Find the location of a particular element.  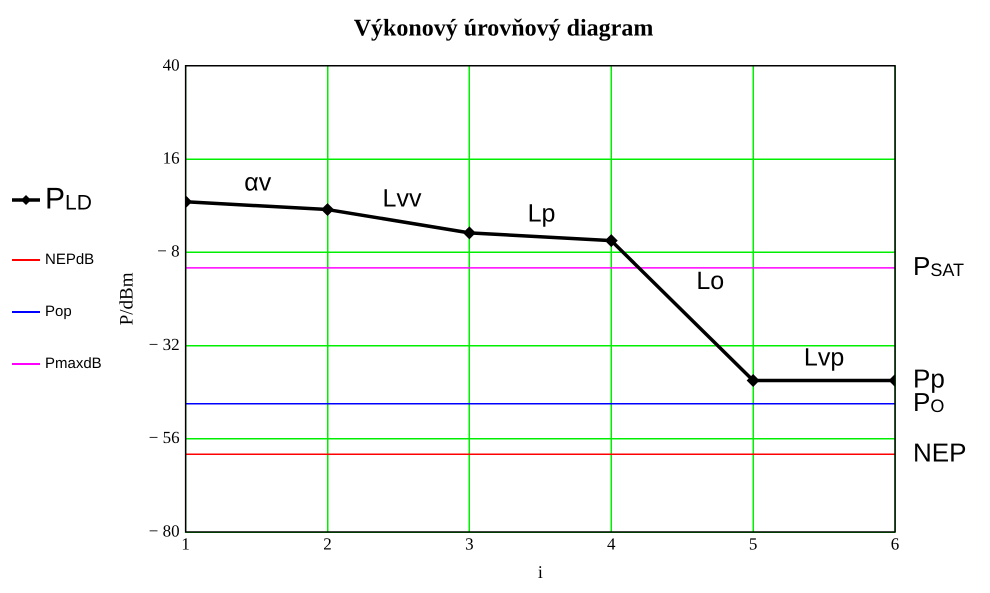

y-tick-label: − 80 is located at coordinates (164, 530).